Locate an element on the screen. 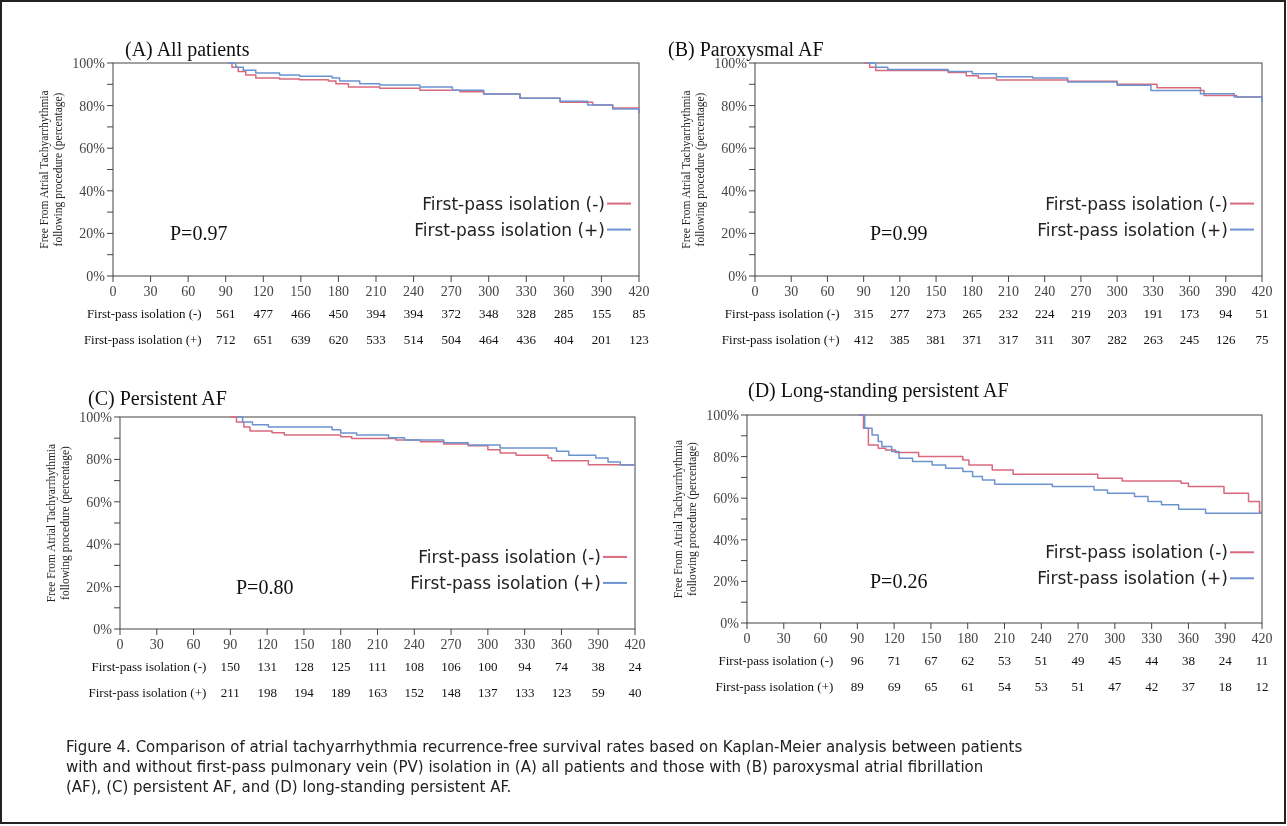 The height and width of the screenshot is (826, 1287). text: 211 is located at coordinates (230, 692).